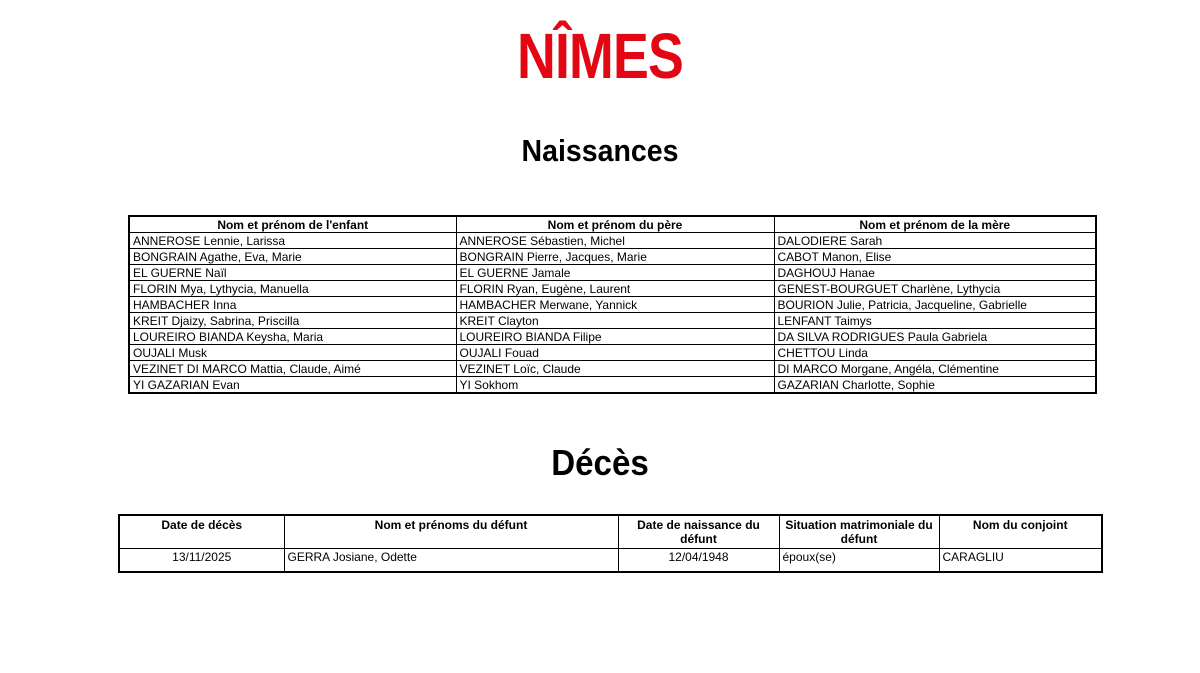 This screenshot has width=1200, height=673. Describe the element at coordinates (1020, 531) in the screenshot. I see `column-header: Nom du conjoint` at that location.